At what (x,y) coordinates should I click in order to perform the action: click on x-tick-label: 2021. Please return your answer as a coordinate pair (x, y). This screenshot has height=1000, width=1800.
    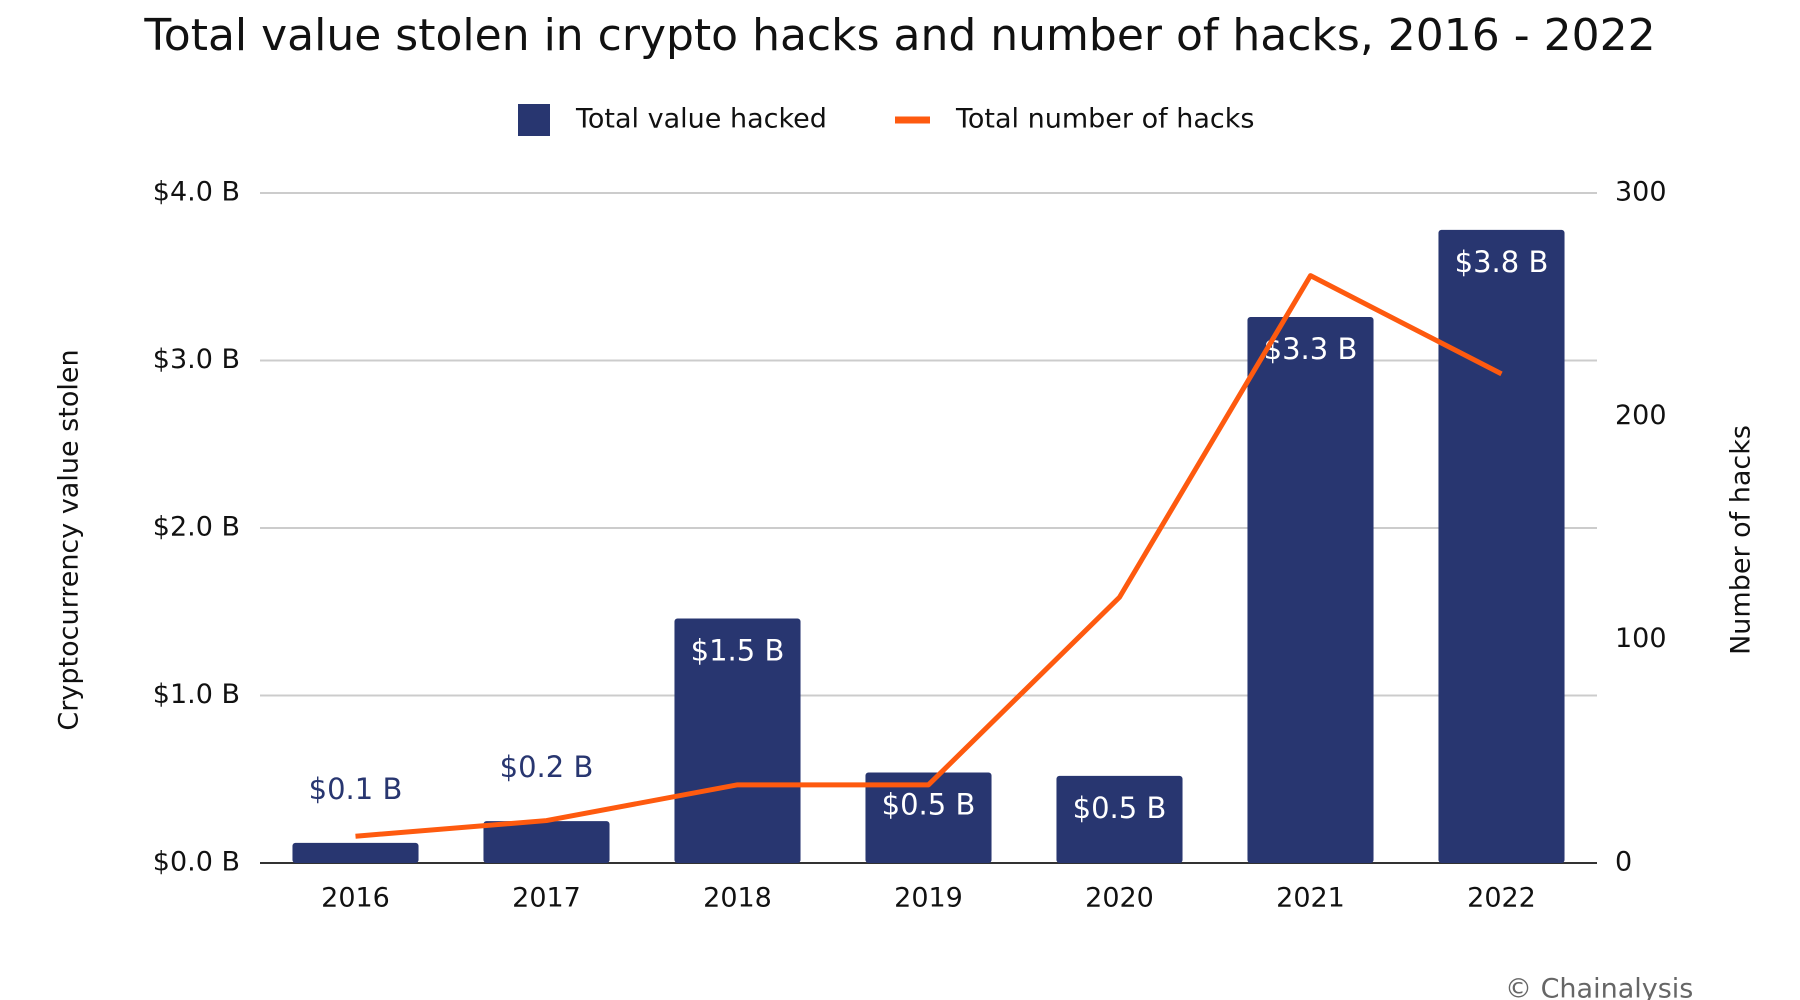
    Looking at the image, I should click on (1310, 898).